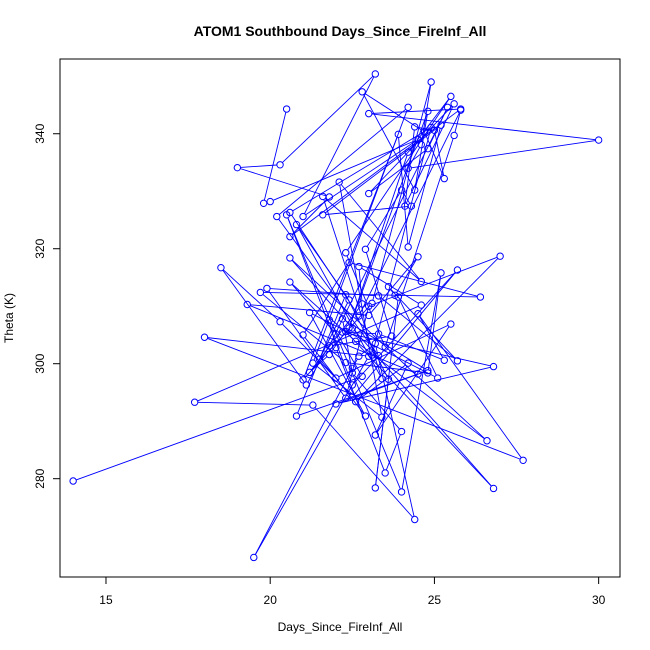  What do you see at coordinates (40, 133) in the screenshot?
I see `y-tick-label: 340` at bounding box center [40, 133].